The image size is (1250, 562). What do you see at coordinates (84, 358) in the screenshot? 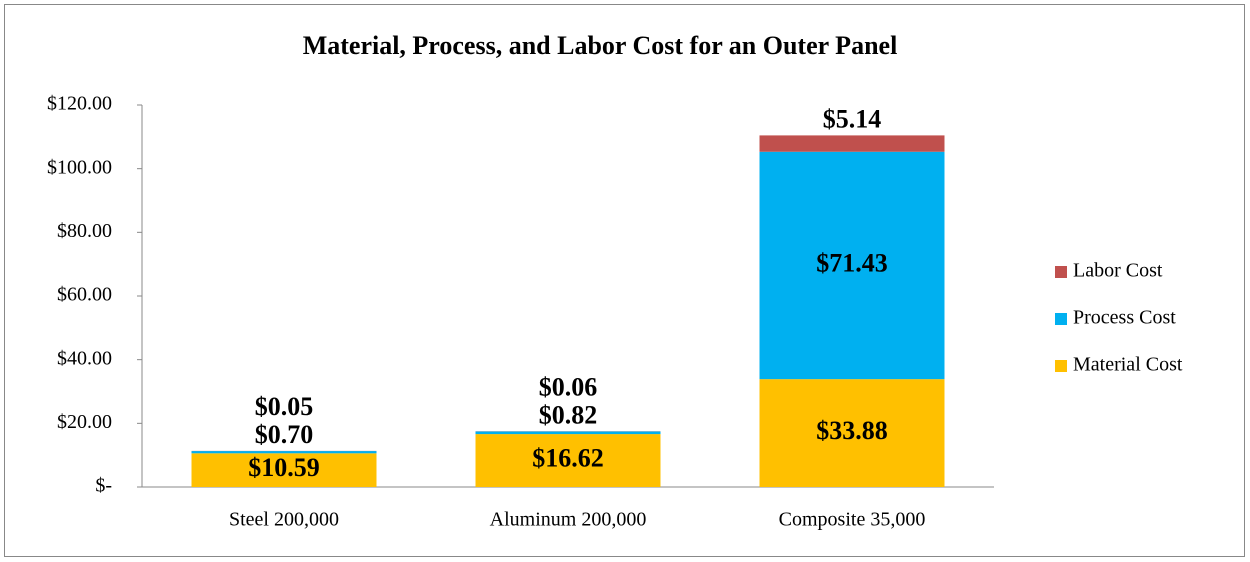
I see `y-tick-label: $40.00` at bounding box center [84, 358].